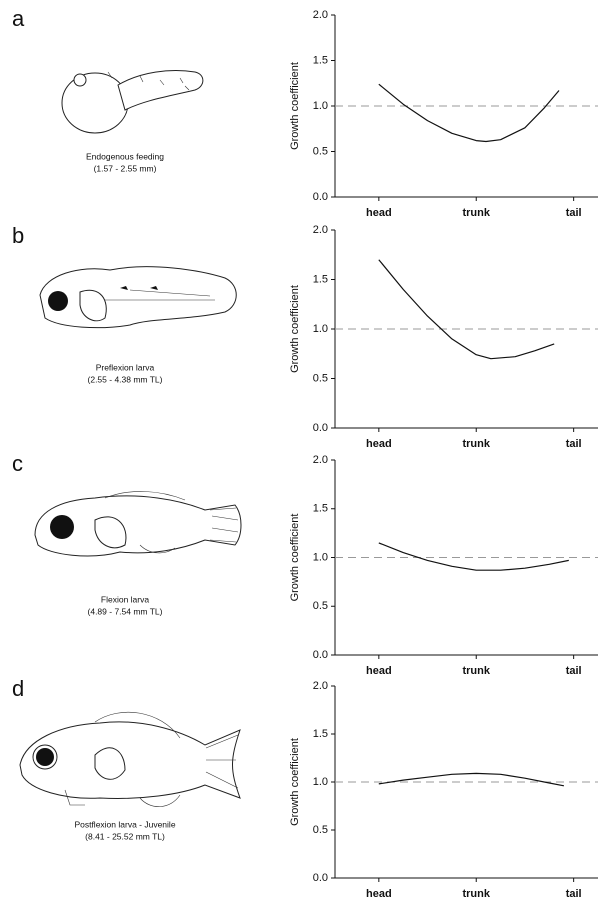 The image size is (603, 898). Describe the element at coordinates (18, 18) in the screenshot. I see `panel-letter: a` at that location.